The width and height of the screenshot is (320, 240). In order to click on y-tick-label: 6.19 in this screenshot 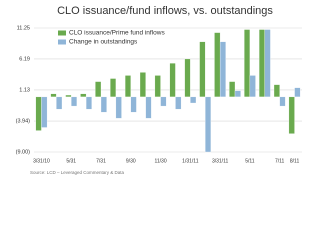, I will do `click(24, 59)`.